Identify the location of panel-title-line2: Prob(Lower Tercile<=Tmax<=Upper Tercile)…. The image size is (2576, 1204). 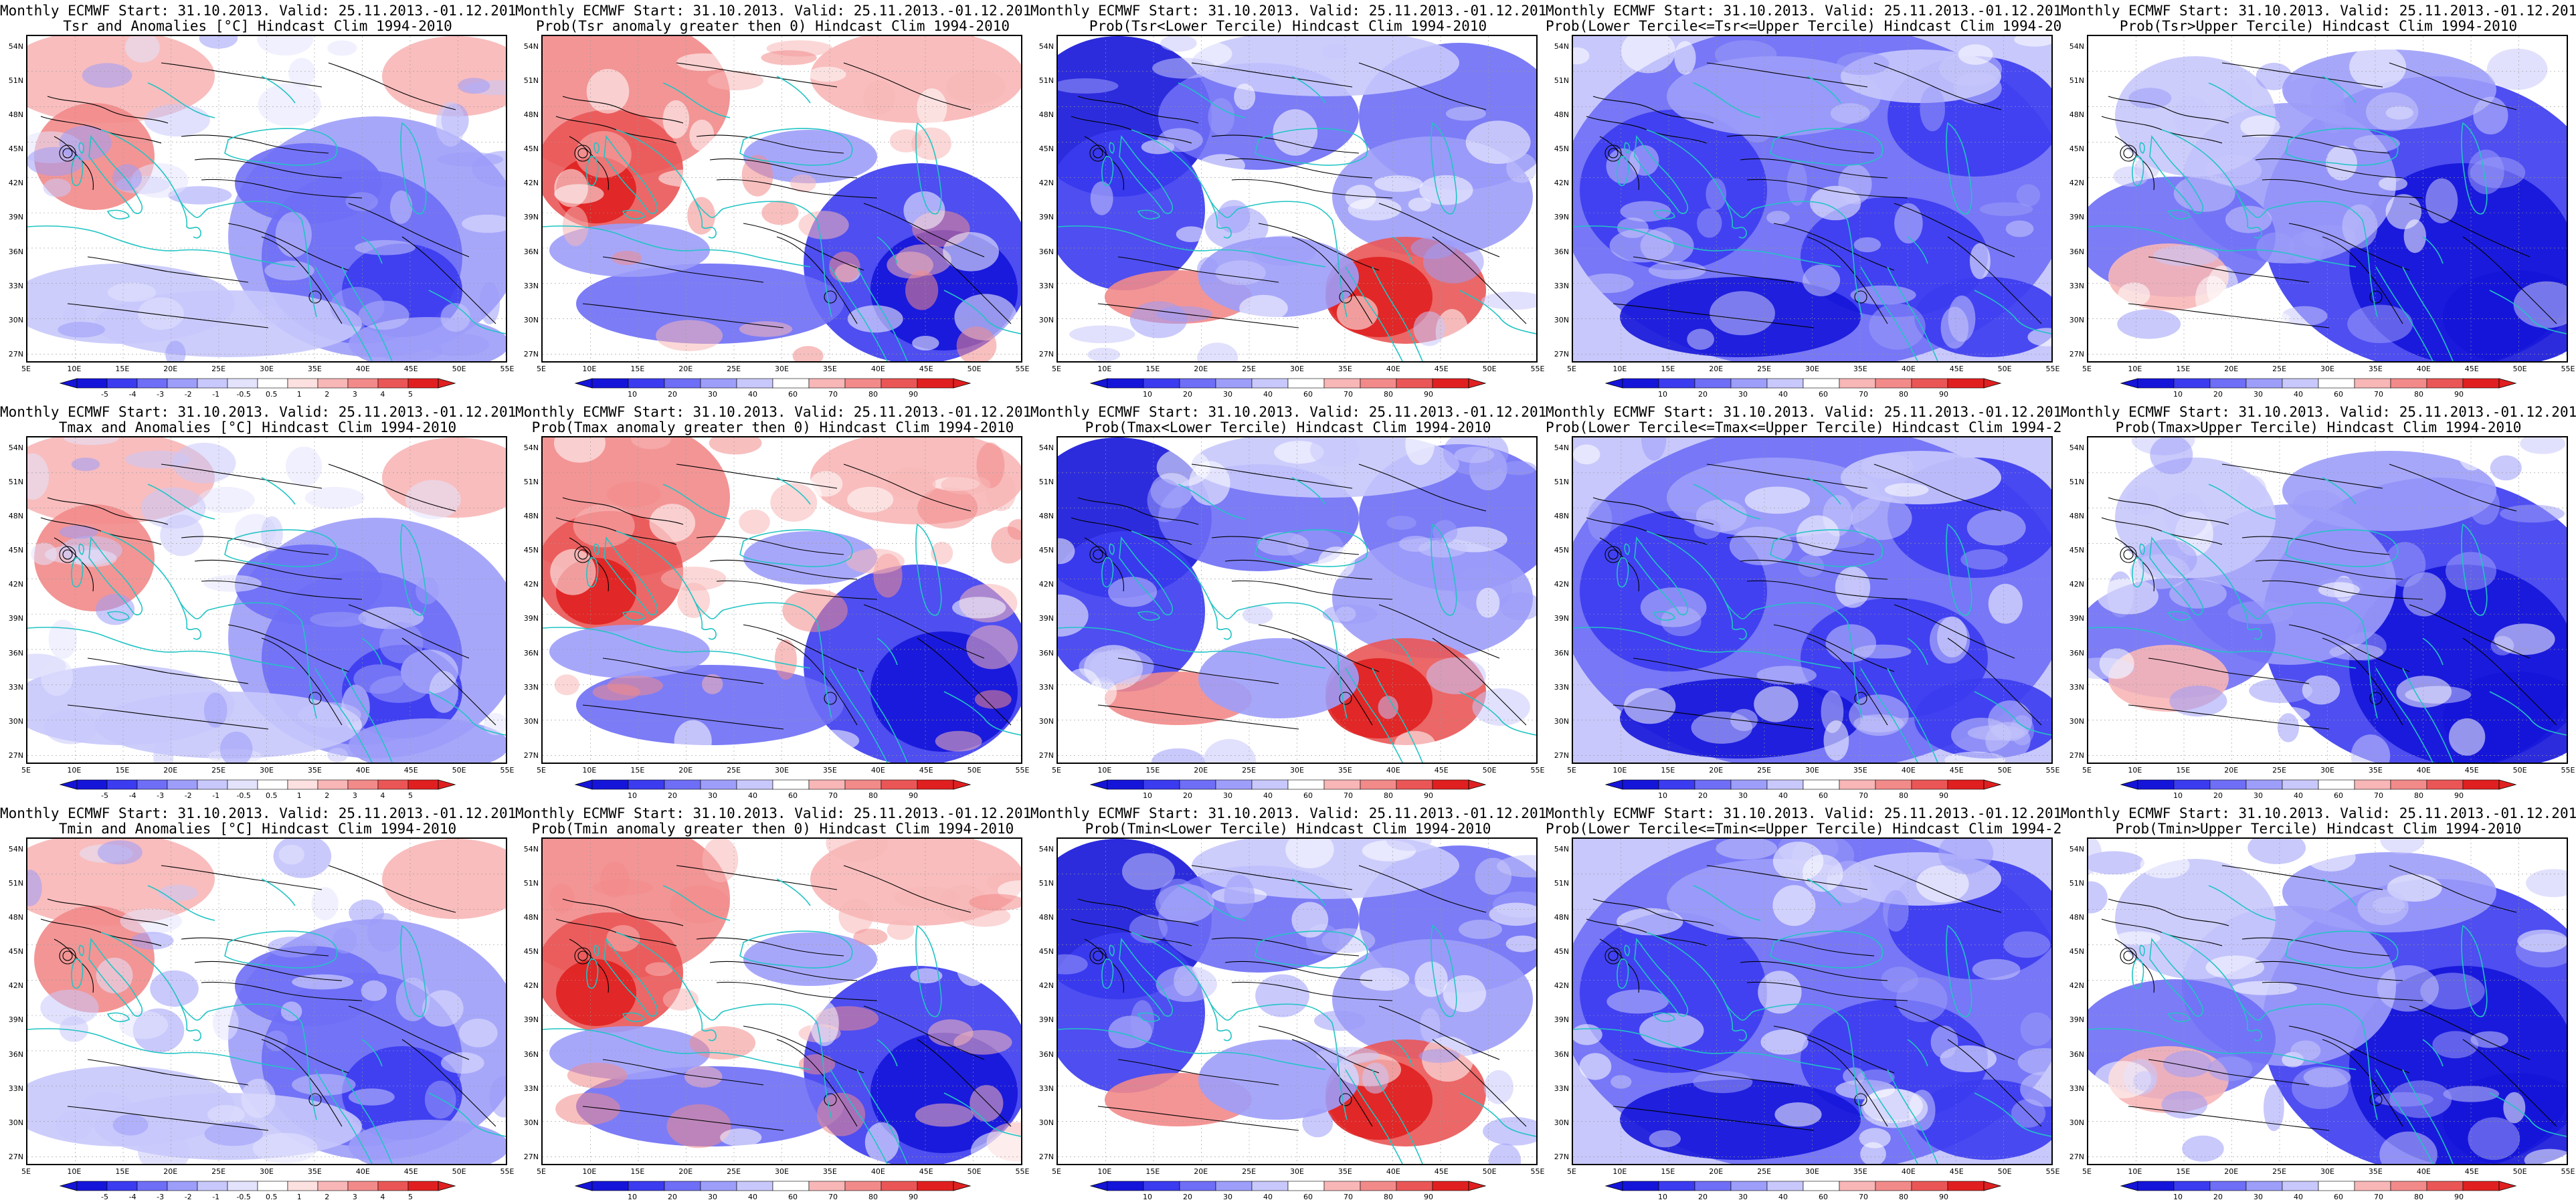
(1803, 427).